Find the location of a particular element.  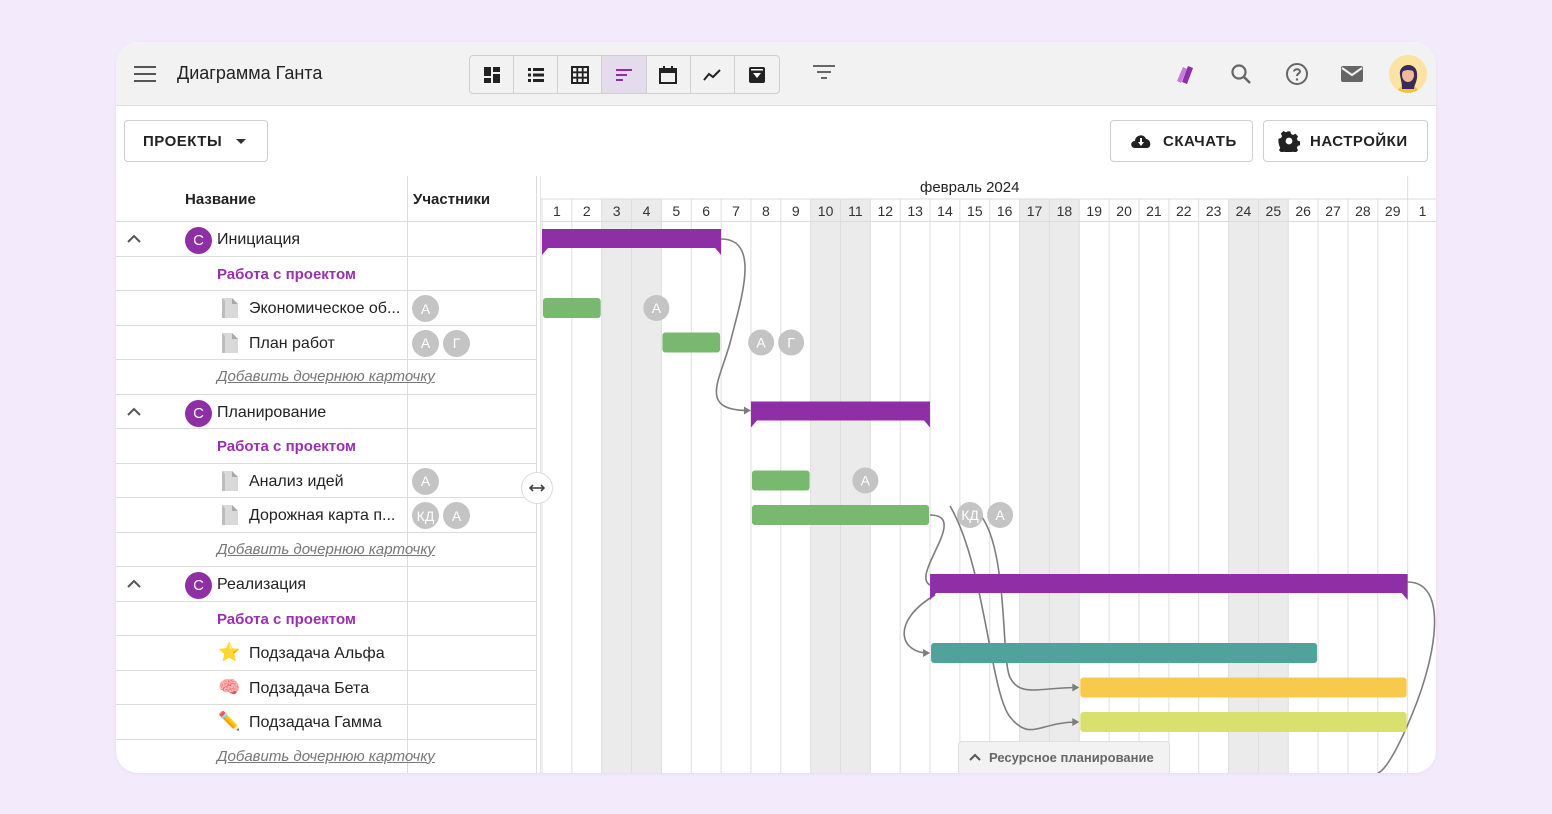

task-row: Анализ идей А is located at coordinates (326, 481).